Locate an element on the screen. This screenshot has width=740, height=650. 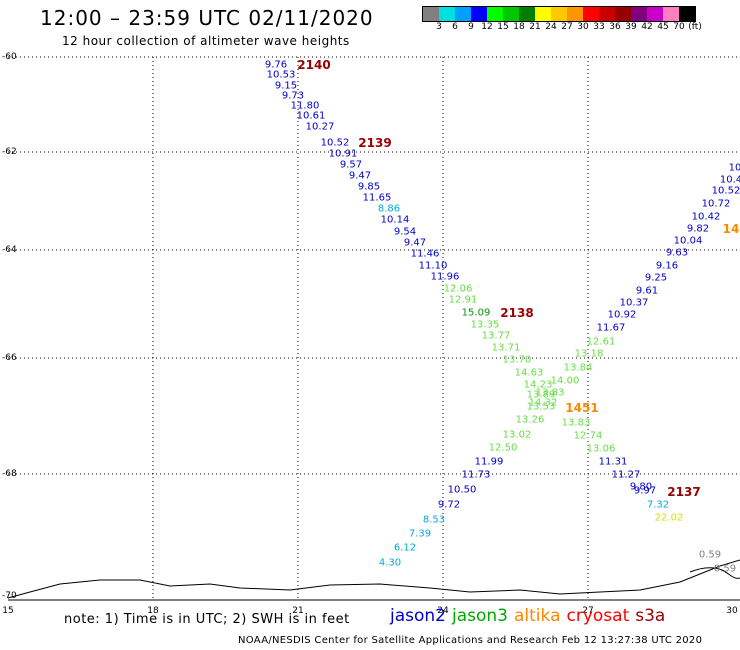
lon-label: 27 is located at coordinates (588, 611).